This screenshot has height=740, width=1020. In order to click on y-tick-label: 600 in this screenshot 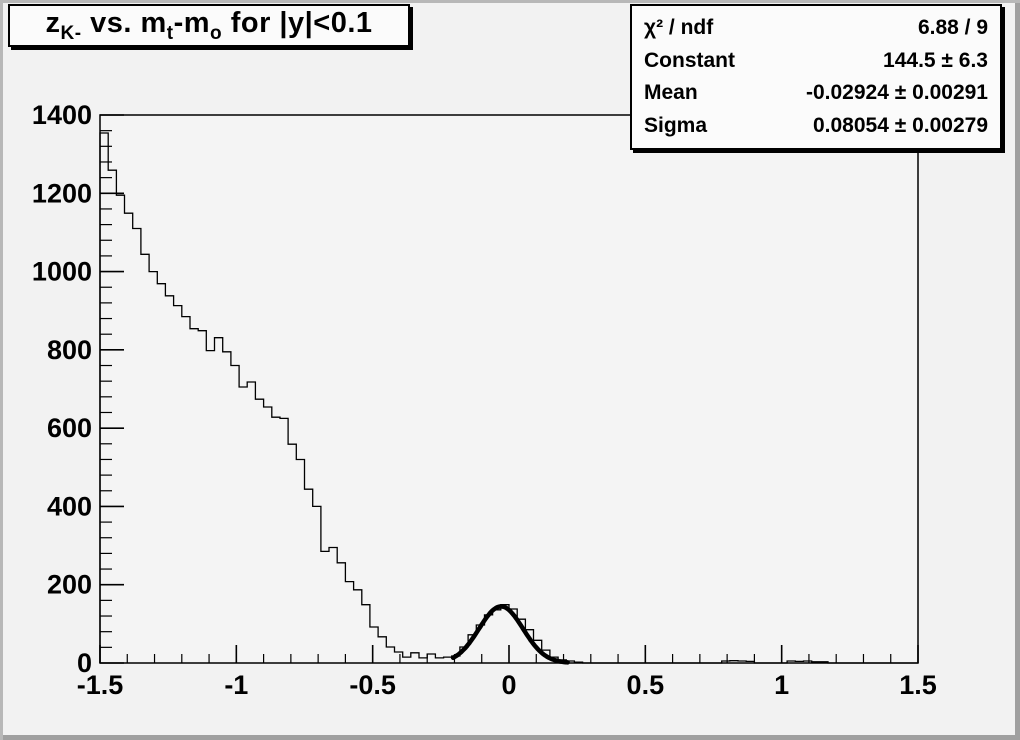, I will do `click(69, 428)`.